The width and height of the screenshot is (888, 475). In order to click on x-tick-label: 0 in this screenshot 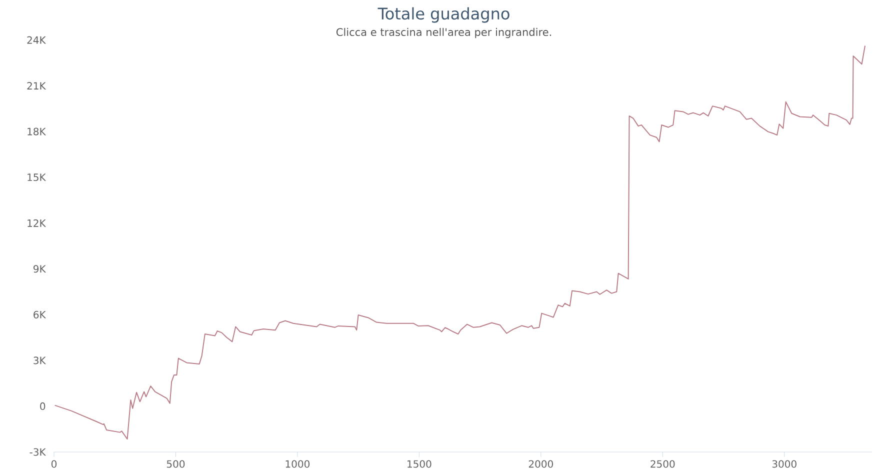, I will do `click(54, 464)`.